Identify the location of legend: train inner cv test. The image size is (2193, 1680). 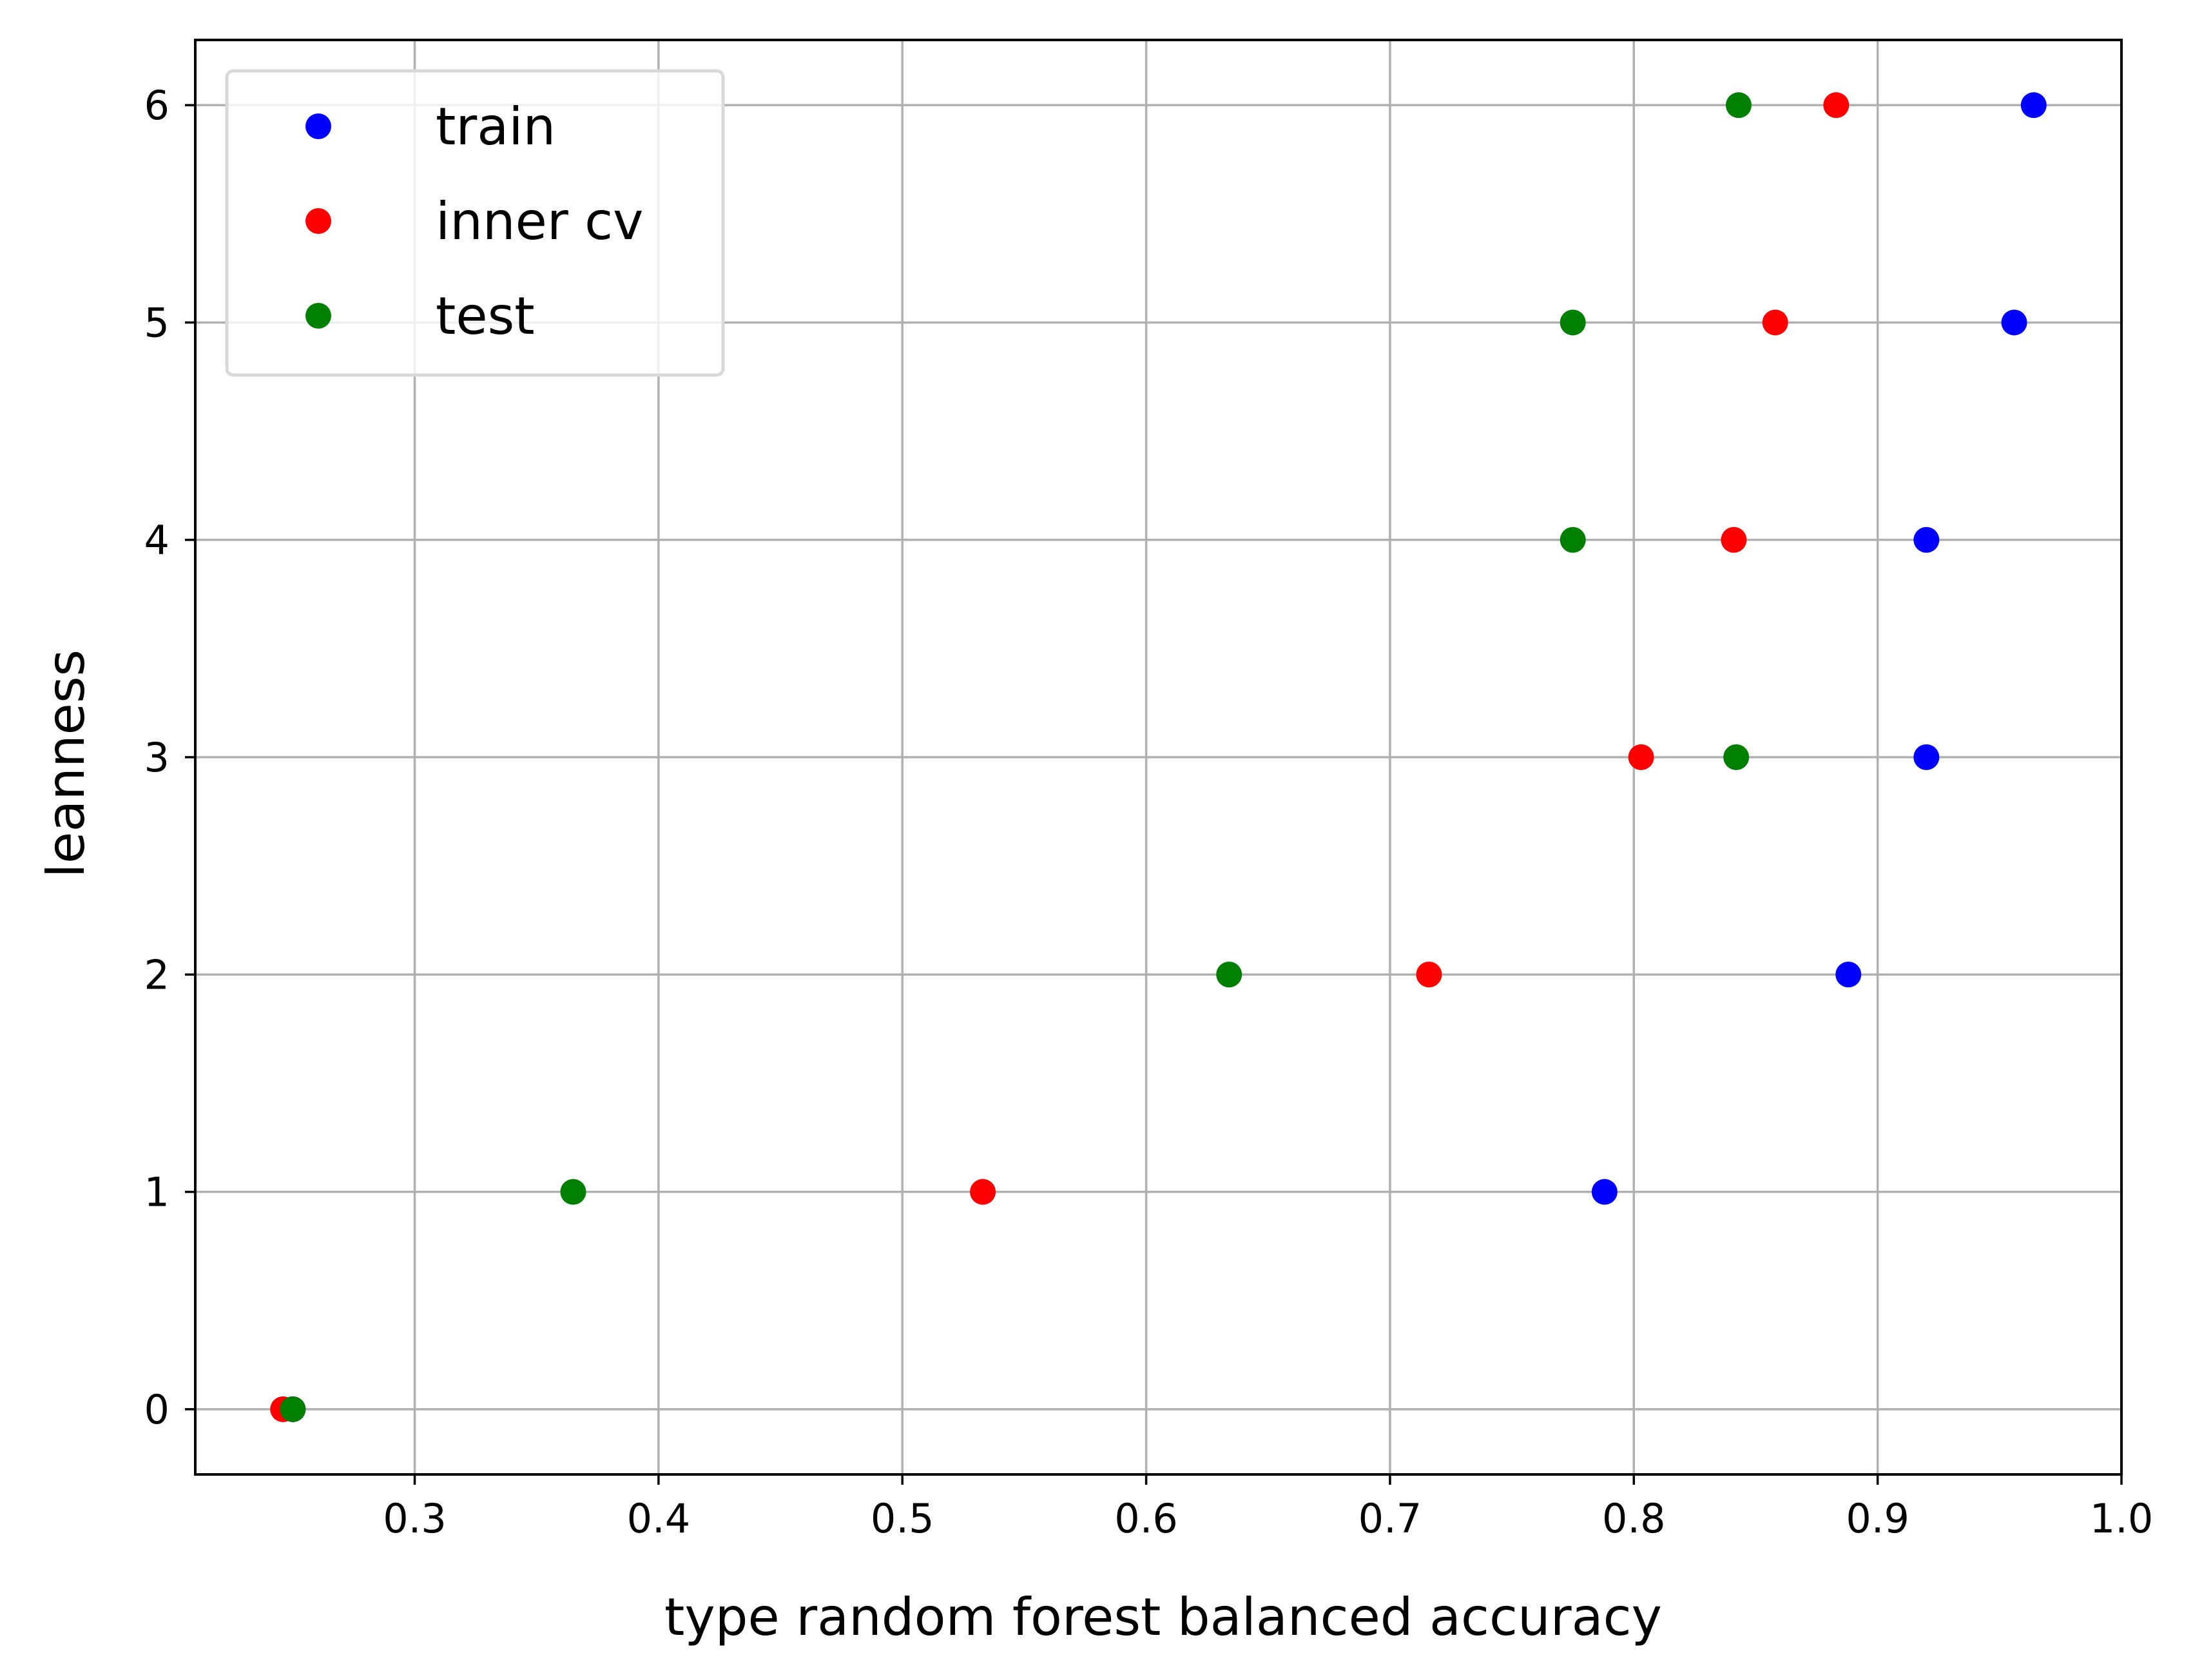
(475, 223).